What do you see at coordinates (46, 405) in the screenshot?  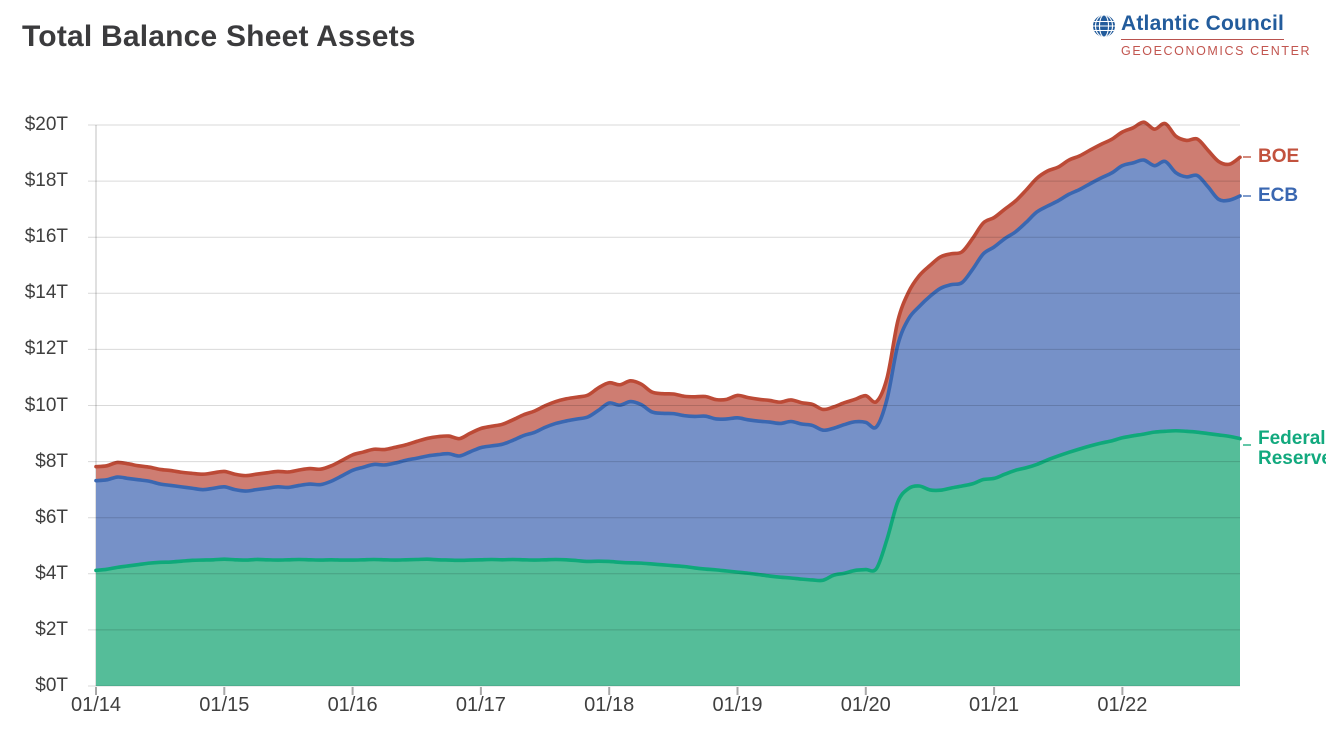 I see `y-axis-label: $10T` at bounding box center [46, 405].